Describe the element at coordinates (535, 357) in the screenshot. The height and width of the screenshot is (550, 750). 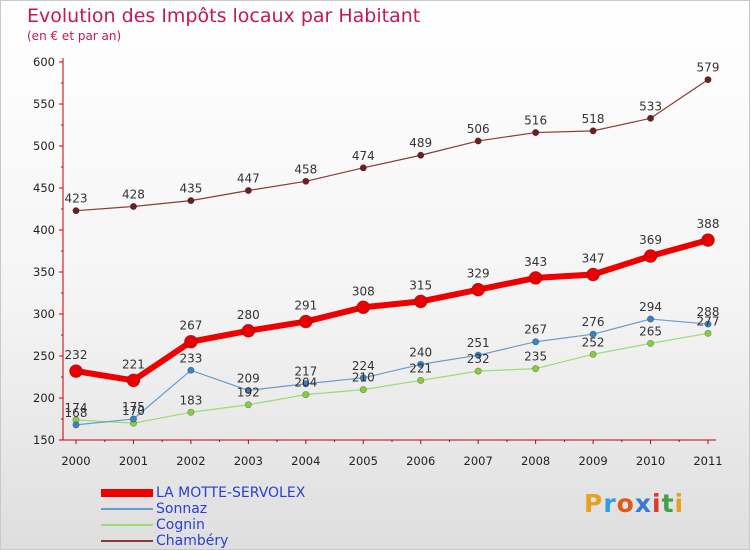
I see `data-label-cognin: 235` at that location.